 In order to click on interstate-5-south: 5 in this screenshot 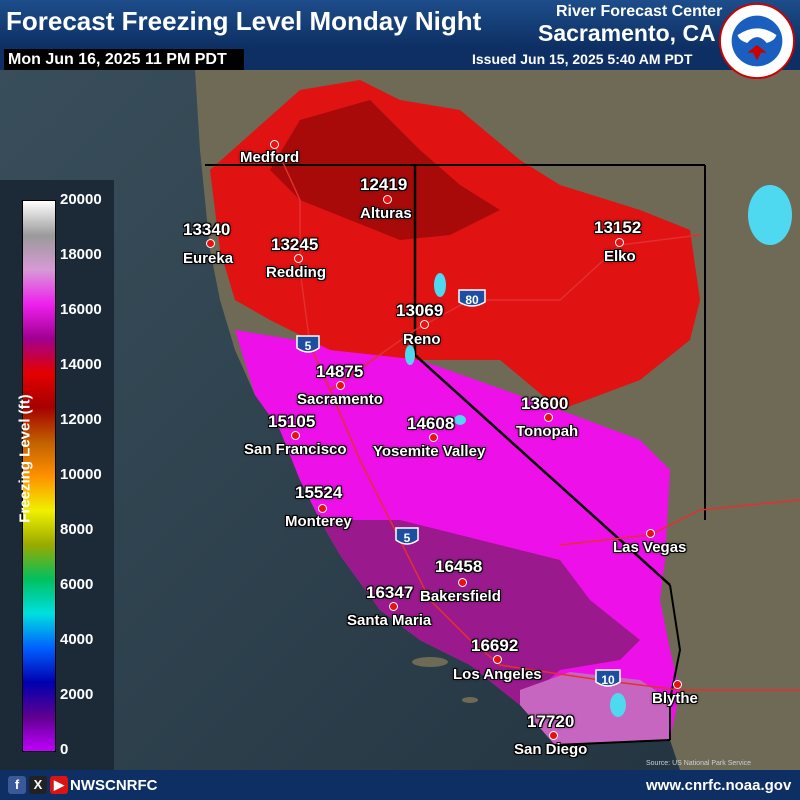, I will do `click(407, 536)`.